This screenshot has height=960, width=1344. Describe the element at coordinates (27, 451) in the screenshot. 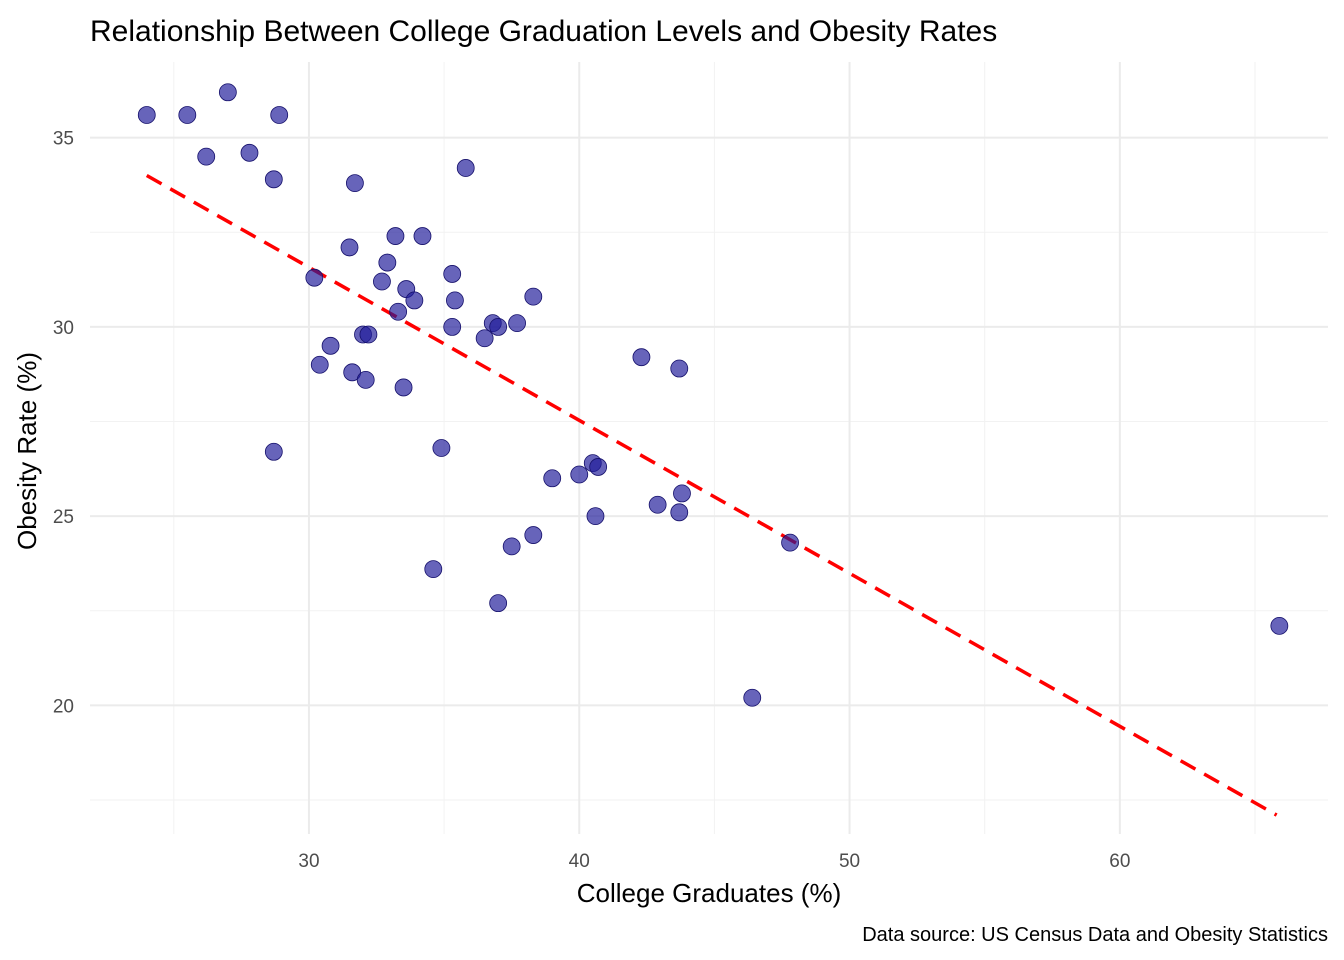

I see `y-axis-title: Obesity Rate (%)` at that location.